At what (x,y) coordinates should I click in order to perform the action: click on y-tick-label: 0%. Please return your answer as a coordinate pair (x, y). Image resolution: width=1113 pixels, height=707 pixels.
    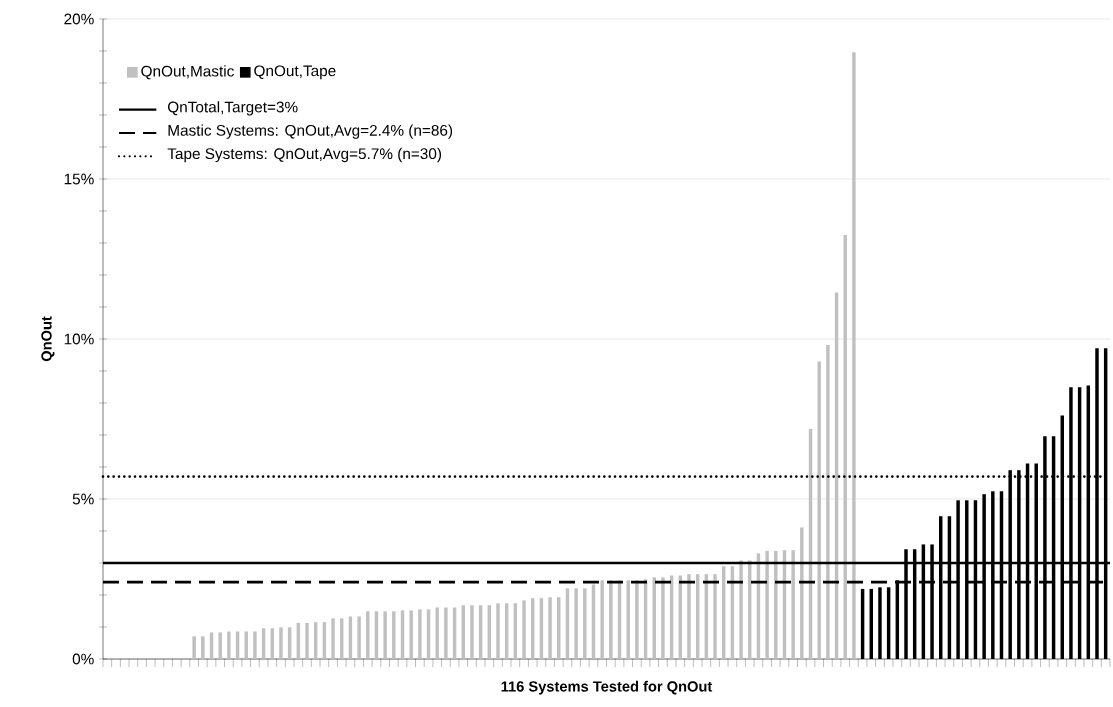
    Looking at the image, I should click on (83, 659).